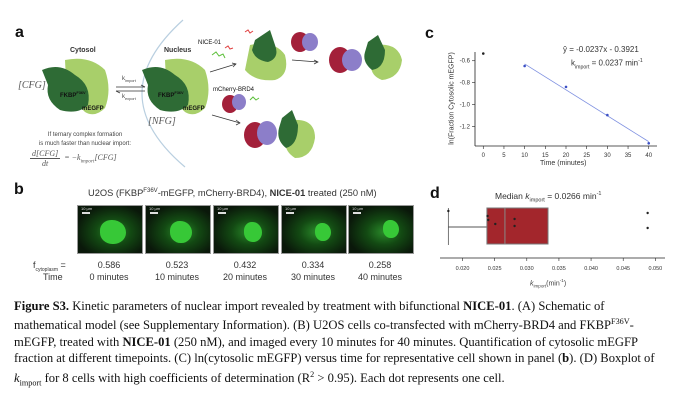 Image resolution: width=674 pixels, height=414 pixels. Describe the element at coordinates (85, 135) in the screenshot. I see `note-line-1: If ternary complex formation` at that location.